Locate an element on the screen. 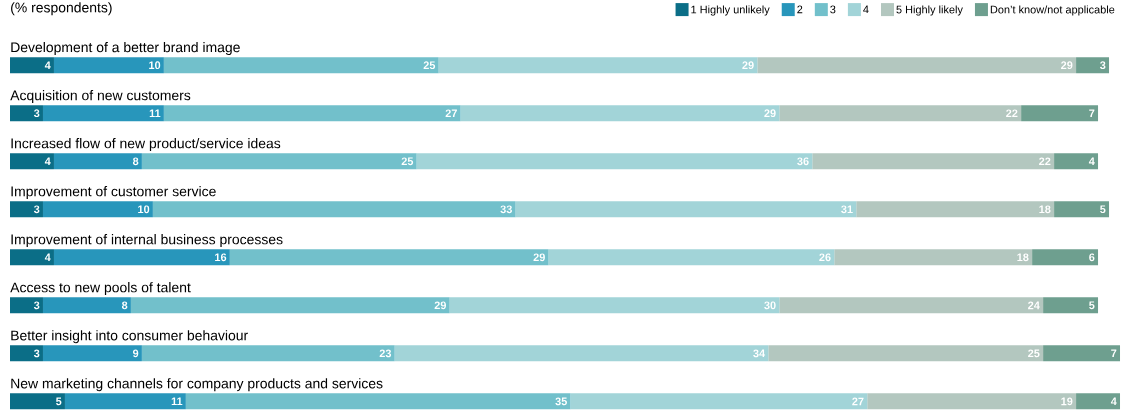 Image resolution: width=1137 pixels, height=410 pixels. y-tick-label: Development of a better brand image is located at coordinates (125, 49).